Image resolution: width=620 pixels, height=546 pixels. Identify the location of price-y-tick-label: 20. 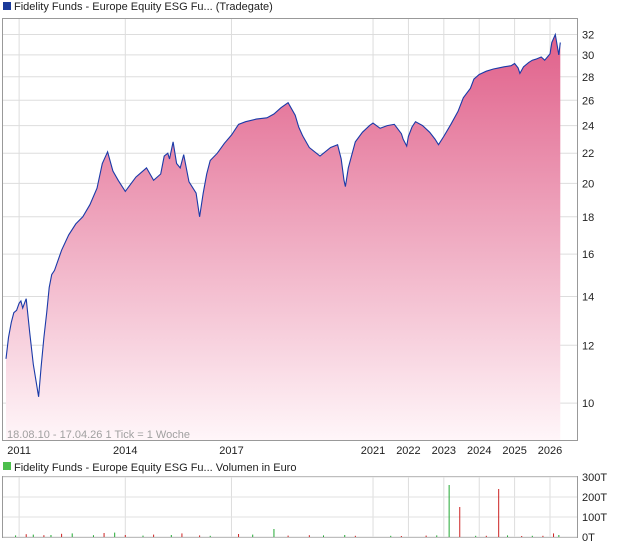
(588, 184).